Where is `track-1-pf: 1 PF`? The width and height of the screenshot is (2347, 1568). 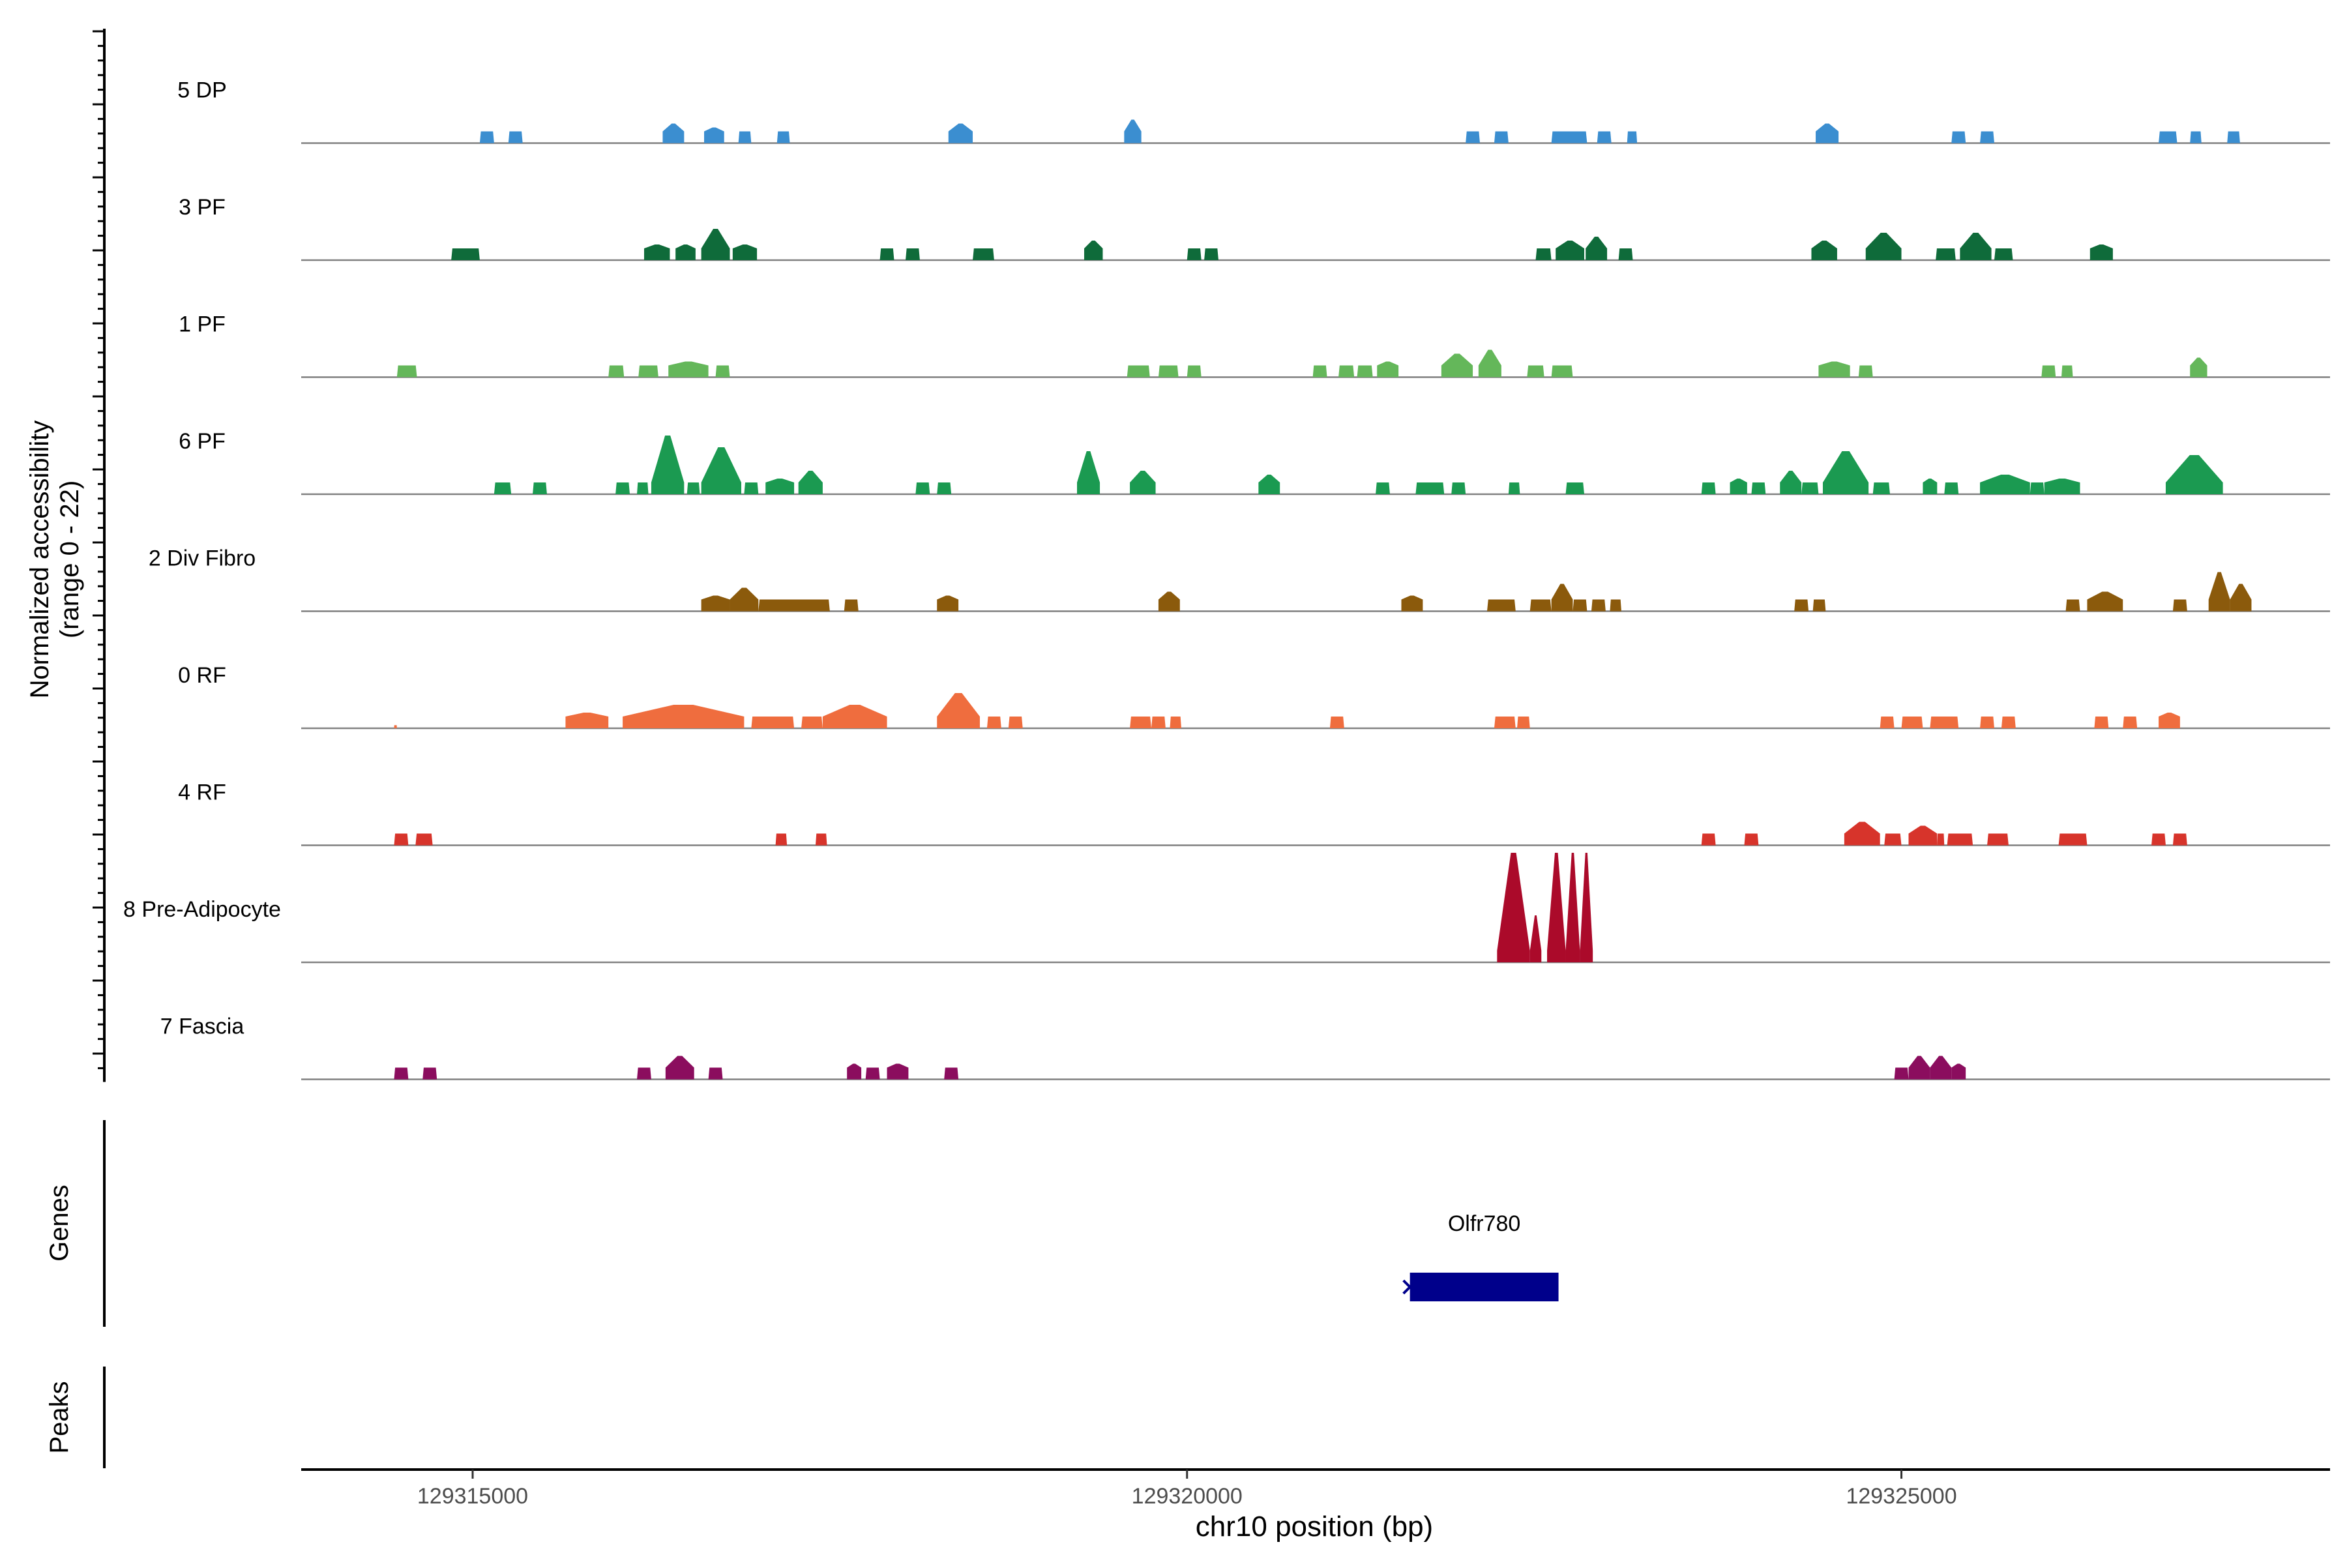 track-1-pf: 1 PF is located at coordinates (1254, 345).